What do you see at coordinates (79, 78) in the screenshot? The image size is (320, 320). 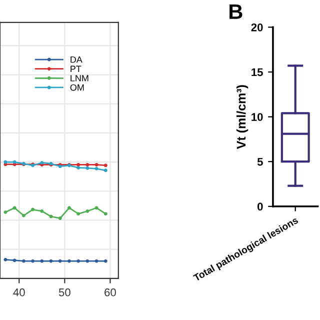 I see `legend-label: LNM` at bounding box center [79, 78].